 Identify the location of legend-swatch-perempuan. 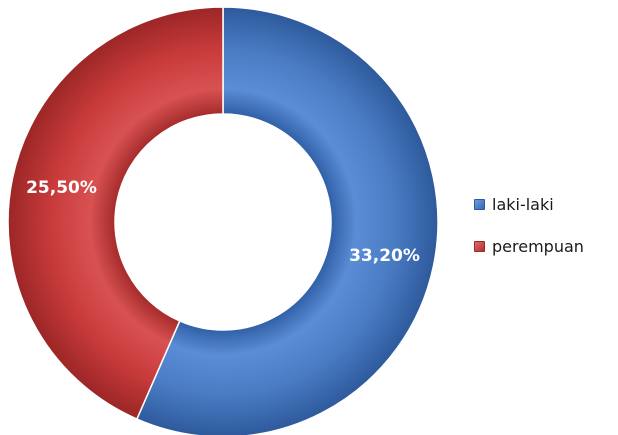
(479, 246).